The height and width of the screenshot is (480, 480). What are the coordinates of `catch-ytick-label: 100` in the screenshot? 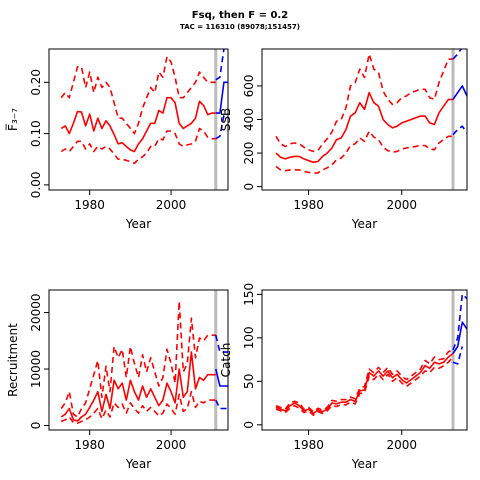 It's located at (249, 337).